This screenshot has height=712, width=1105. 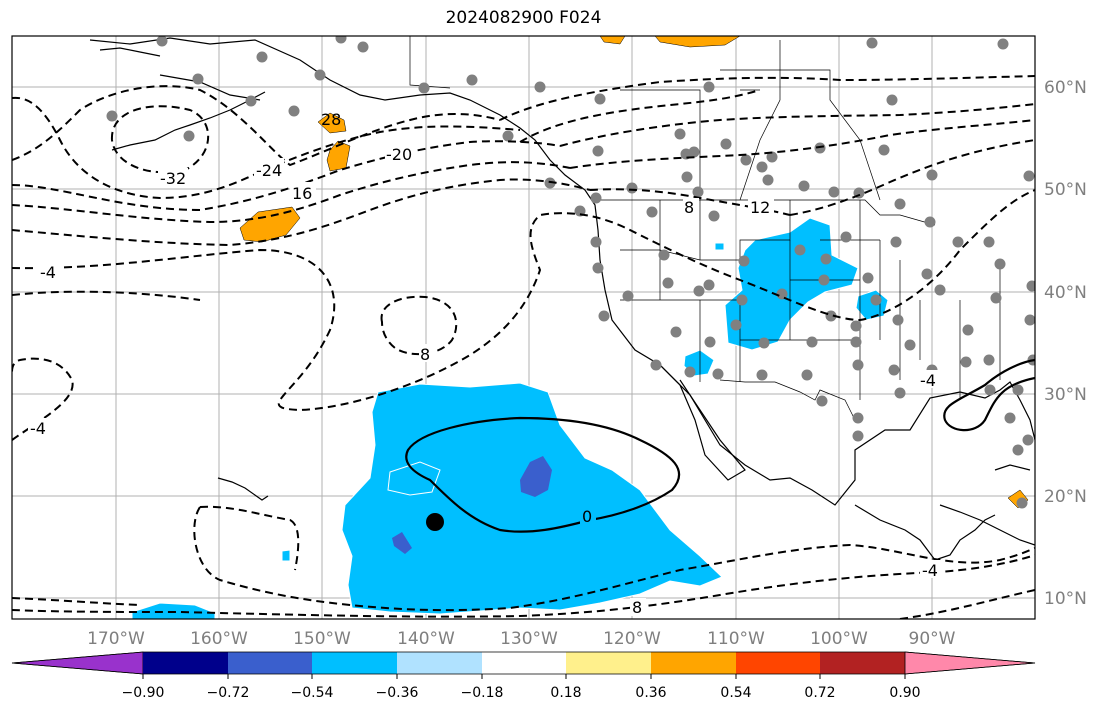 What do you see at coordinates (736, 639) in the screenshot?
I see `lon-label-110w: 110°W` at bounding box center [736, 639].